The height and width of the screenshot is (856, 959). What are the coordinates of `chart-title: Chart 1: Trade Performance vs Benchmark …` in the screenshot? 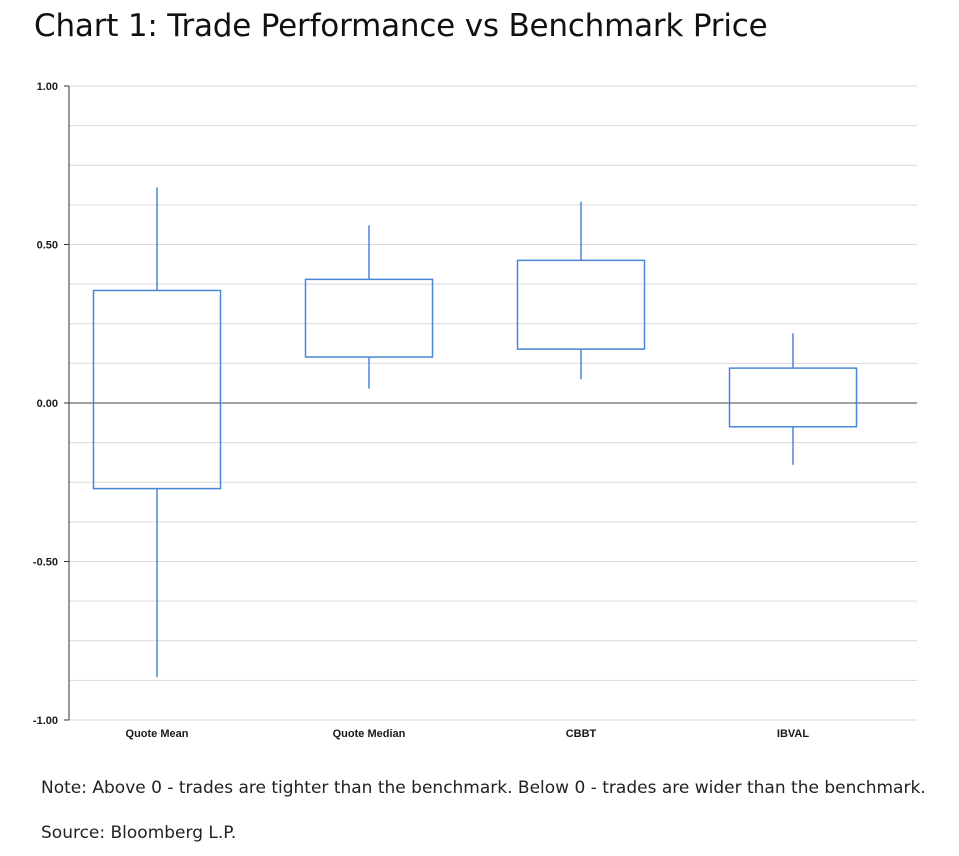 It's located at (401, 26).